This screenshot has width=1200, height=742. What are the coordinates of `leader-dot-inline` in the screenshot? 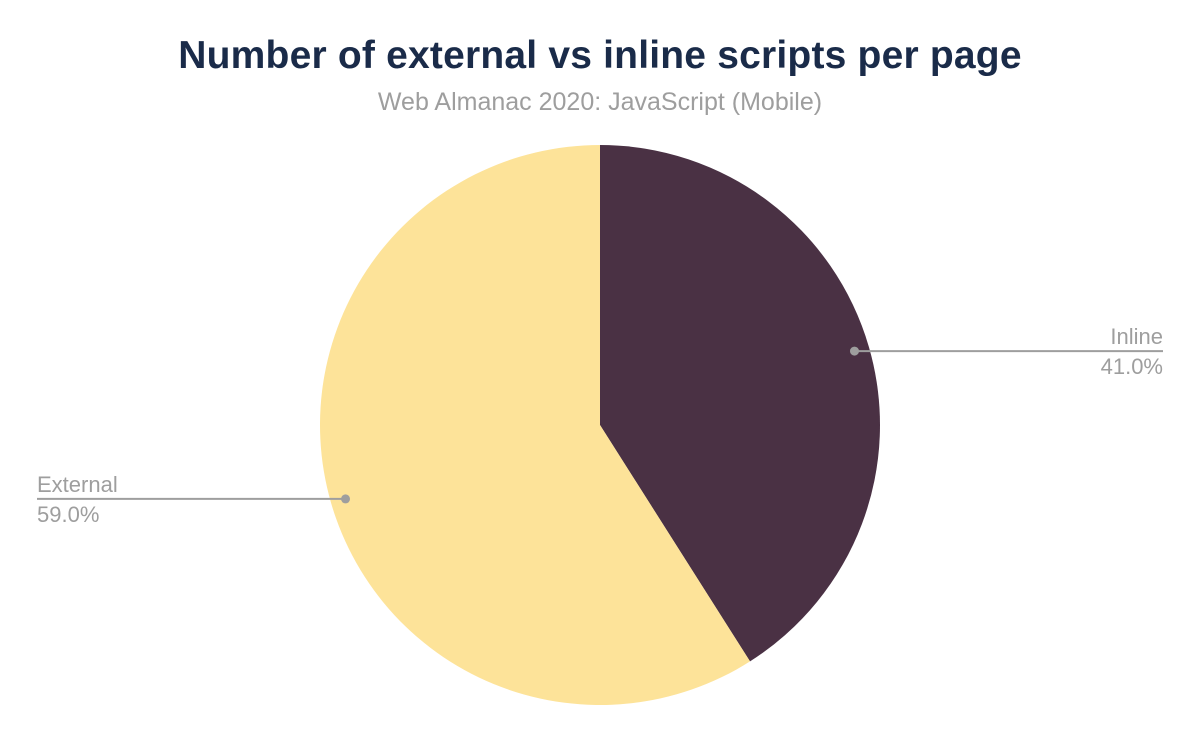 It's located at (854, 351).